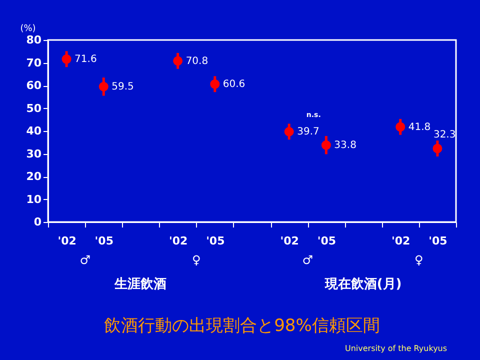 Image resolution: width=480 pixels, height=360 pixels. What do you see at coordinates (28, 29) in the screenshot?
I see `y-axis-title: (%)` at bounding box center [28, 29].